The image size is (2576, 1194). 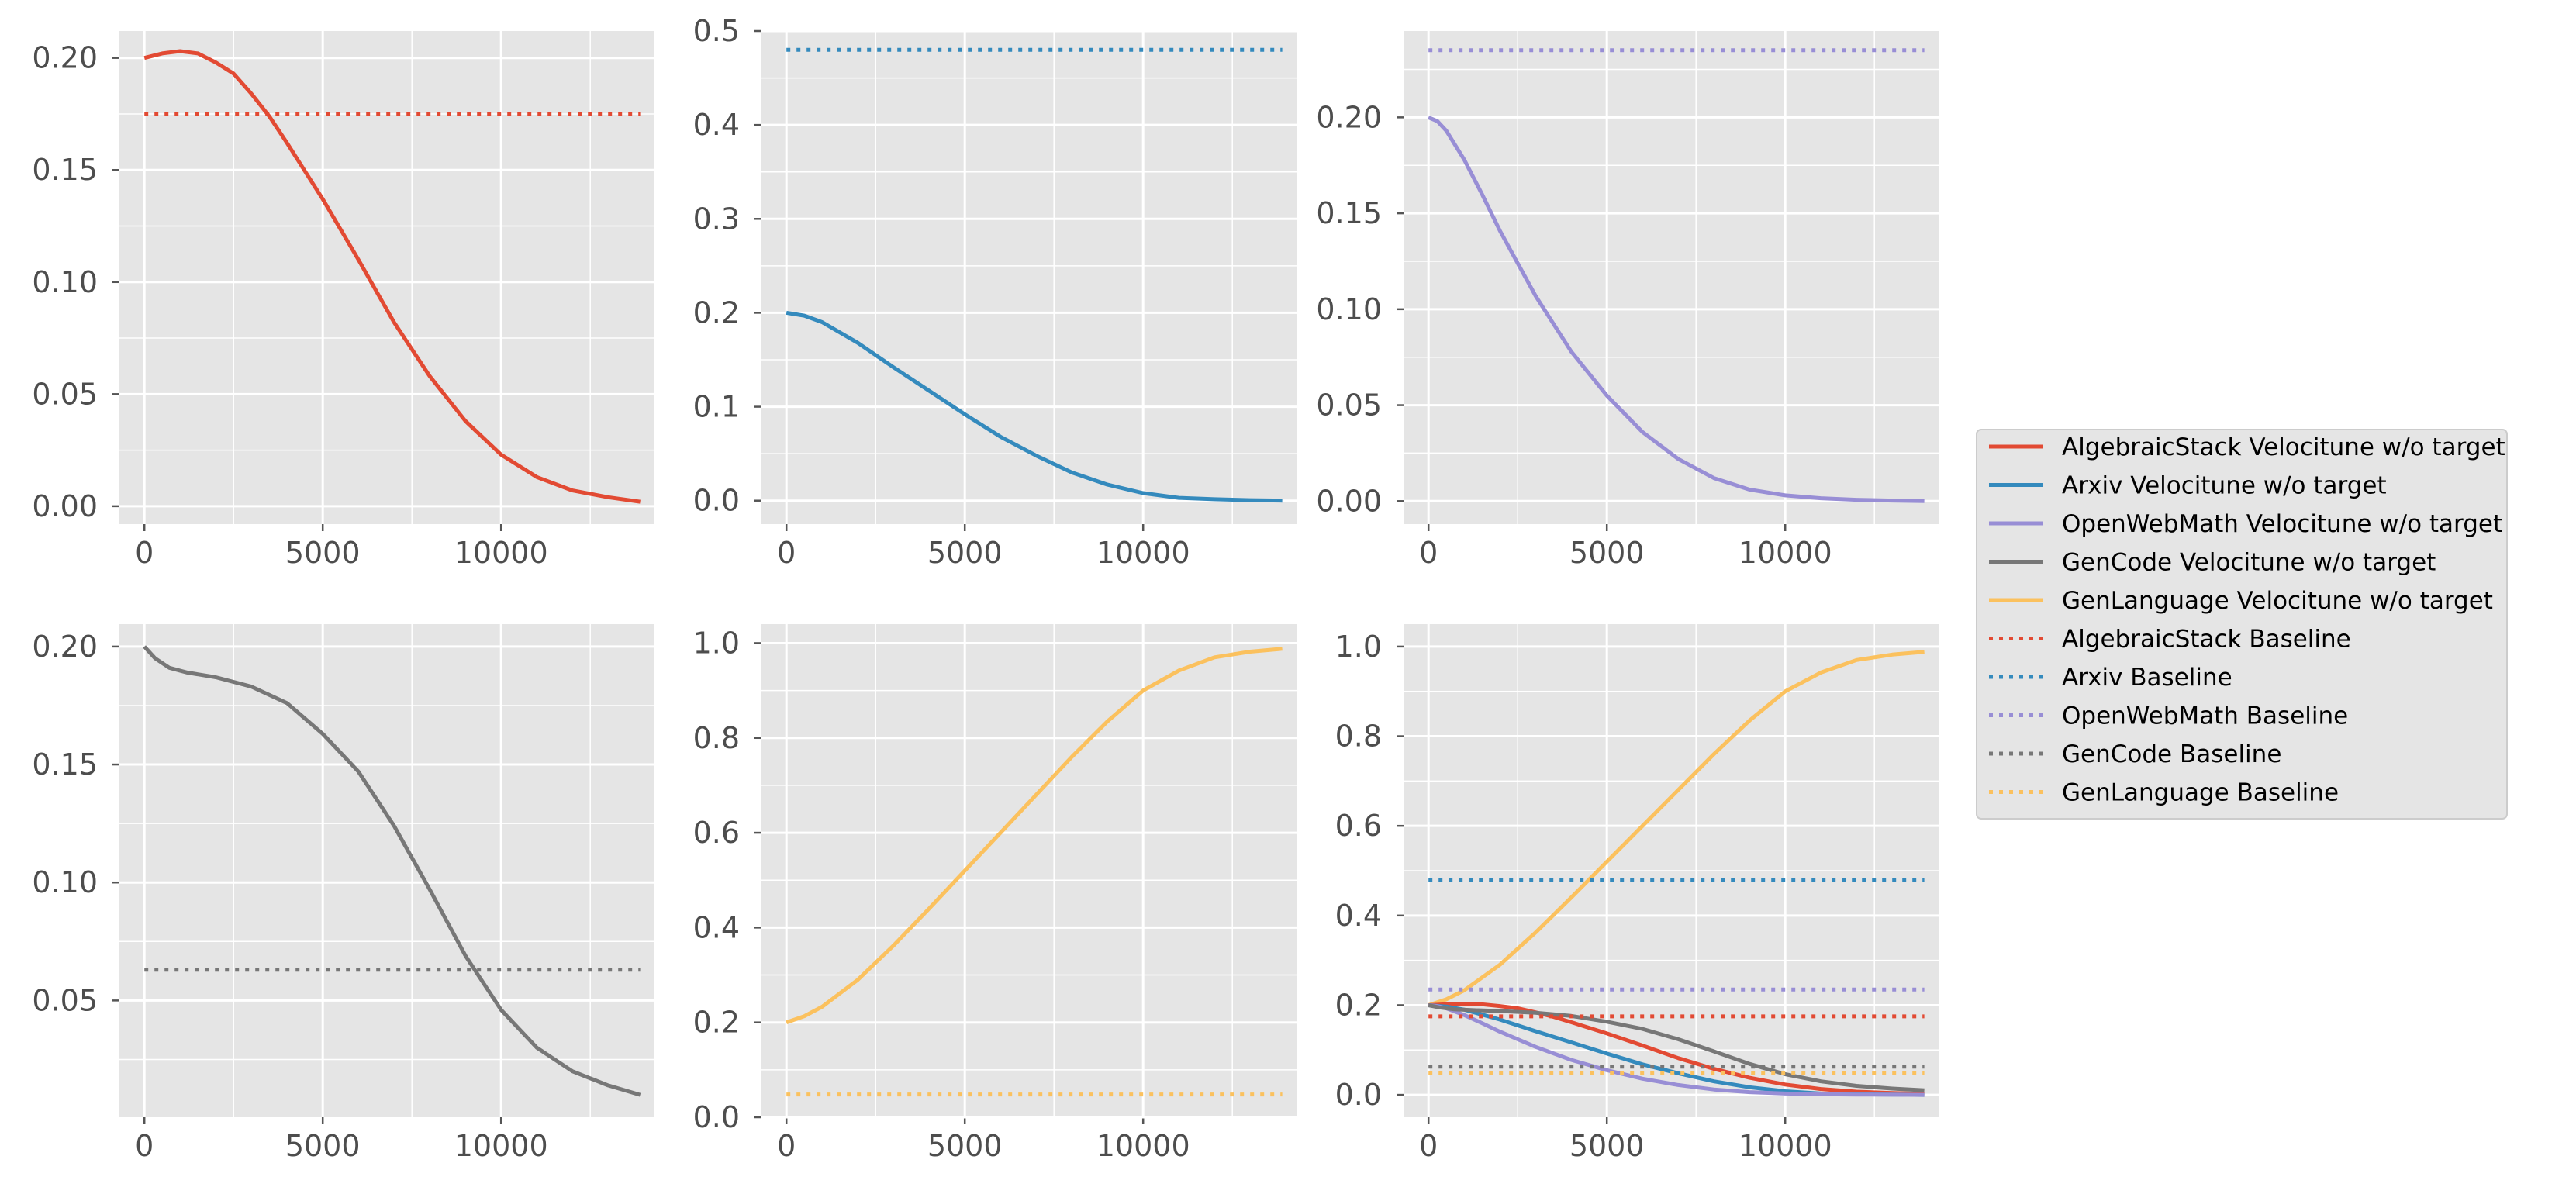 I want to click on legend-label: AlgebraicStack Velocitune w/o target, so click(x=2283, y=447).